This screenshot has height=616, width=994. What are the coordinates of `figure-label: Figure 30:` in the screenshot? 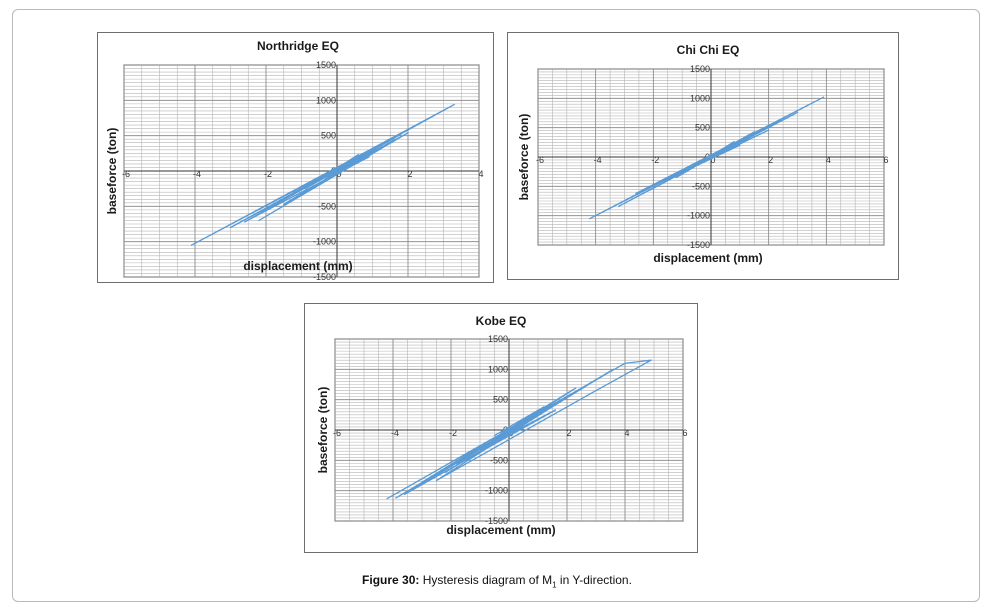 It's located at (391, 580).